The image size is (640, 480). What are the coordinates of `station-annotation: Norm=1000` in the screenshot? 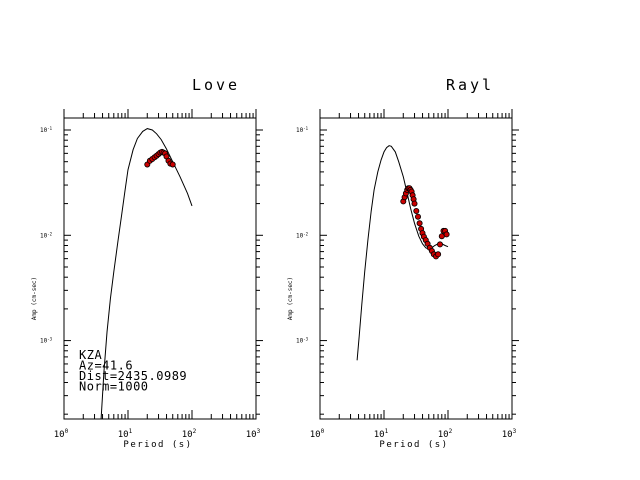 It's located at (114, 387).